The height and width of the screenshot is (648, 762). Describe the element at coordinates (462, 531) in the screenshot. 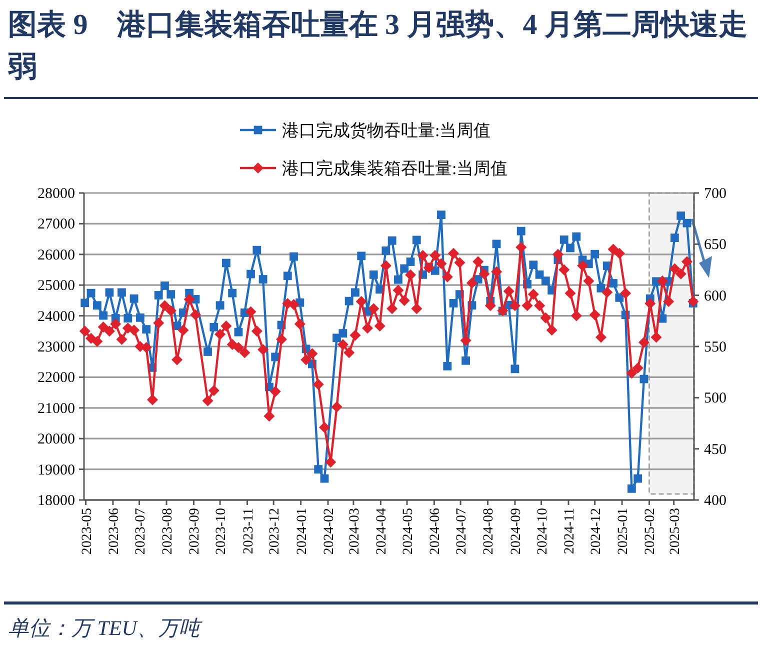

I see `x-tick-label: 2024-07` at that location.